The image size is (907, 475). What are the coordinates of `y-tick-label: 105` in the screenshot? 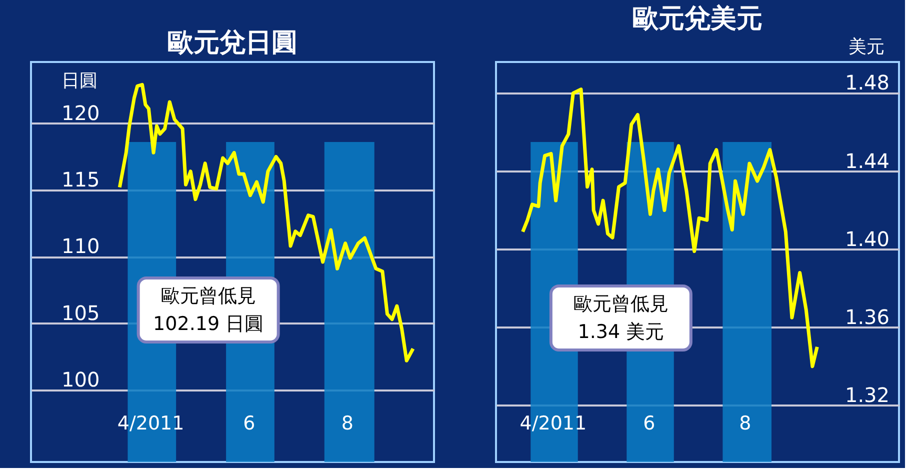 It's located at (81, 312).